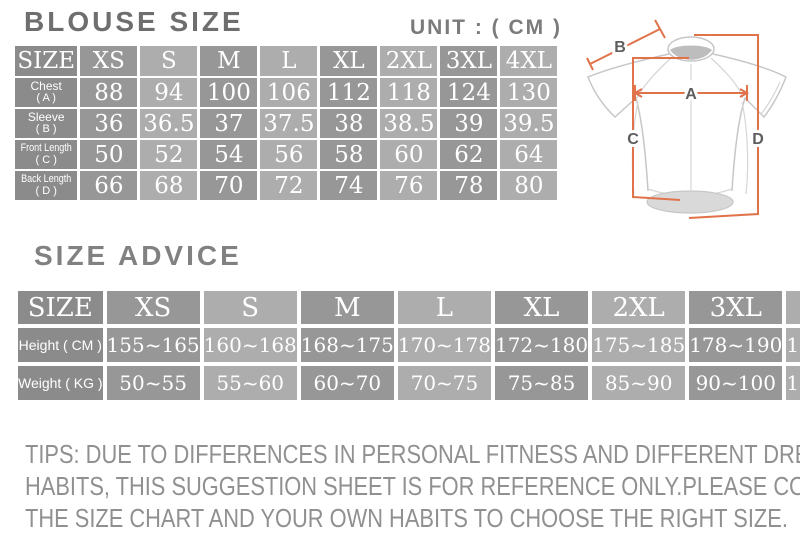  What do you see at coordinates (469, 154) in the screenshot?
I see `value-cell: 62` at bounding box center [469, 154].